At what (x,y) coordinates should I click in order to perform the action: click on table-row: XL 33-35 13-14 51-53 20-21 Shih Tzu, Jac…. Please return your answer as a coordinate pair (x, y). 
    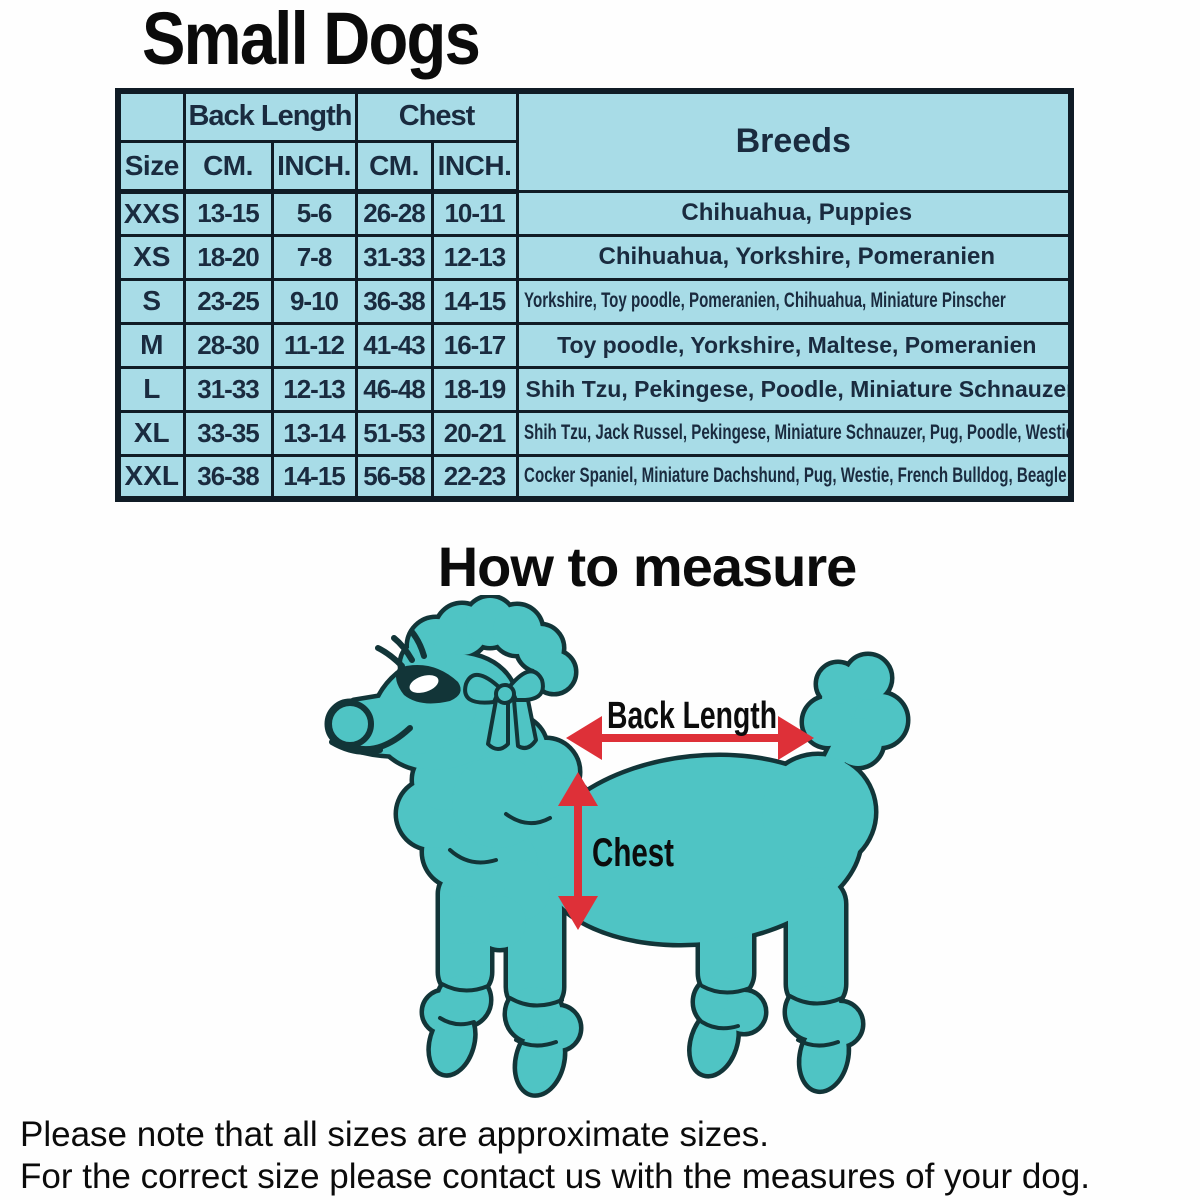
    Looking at the image, I should click on (594, 433).